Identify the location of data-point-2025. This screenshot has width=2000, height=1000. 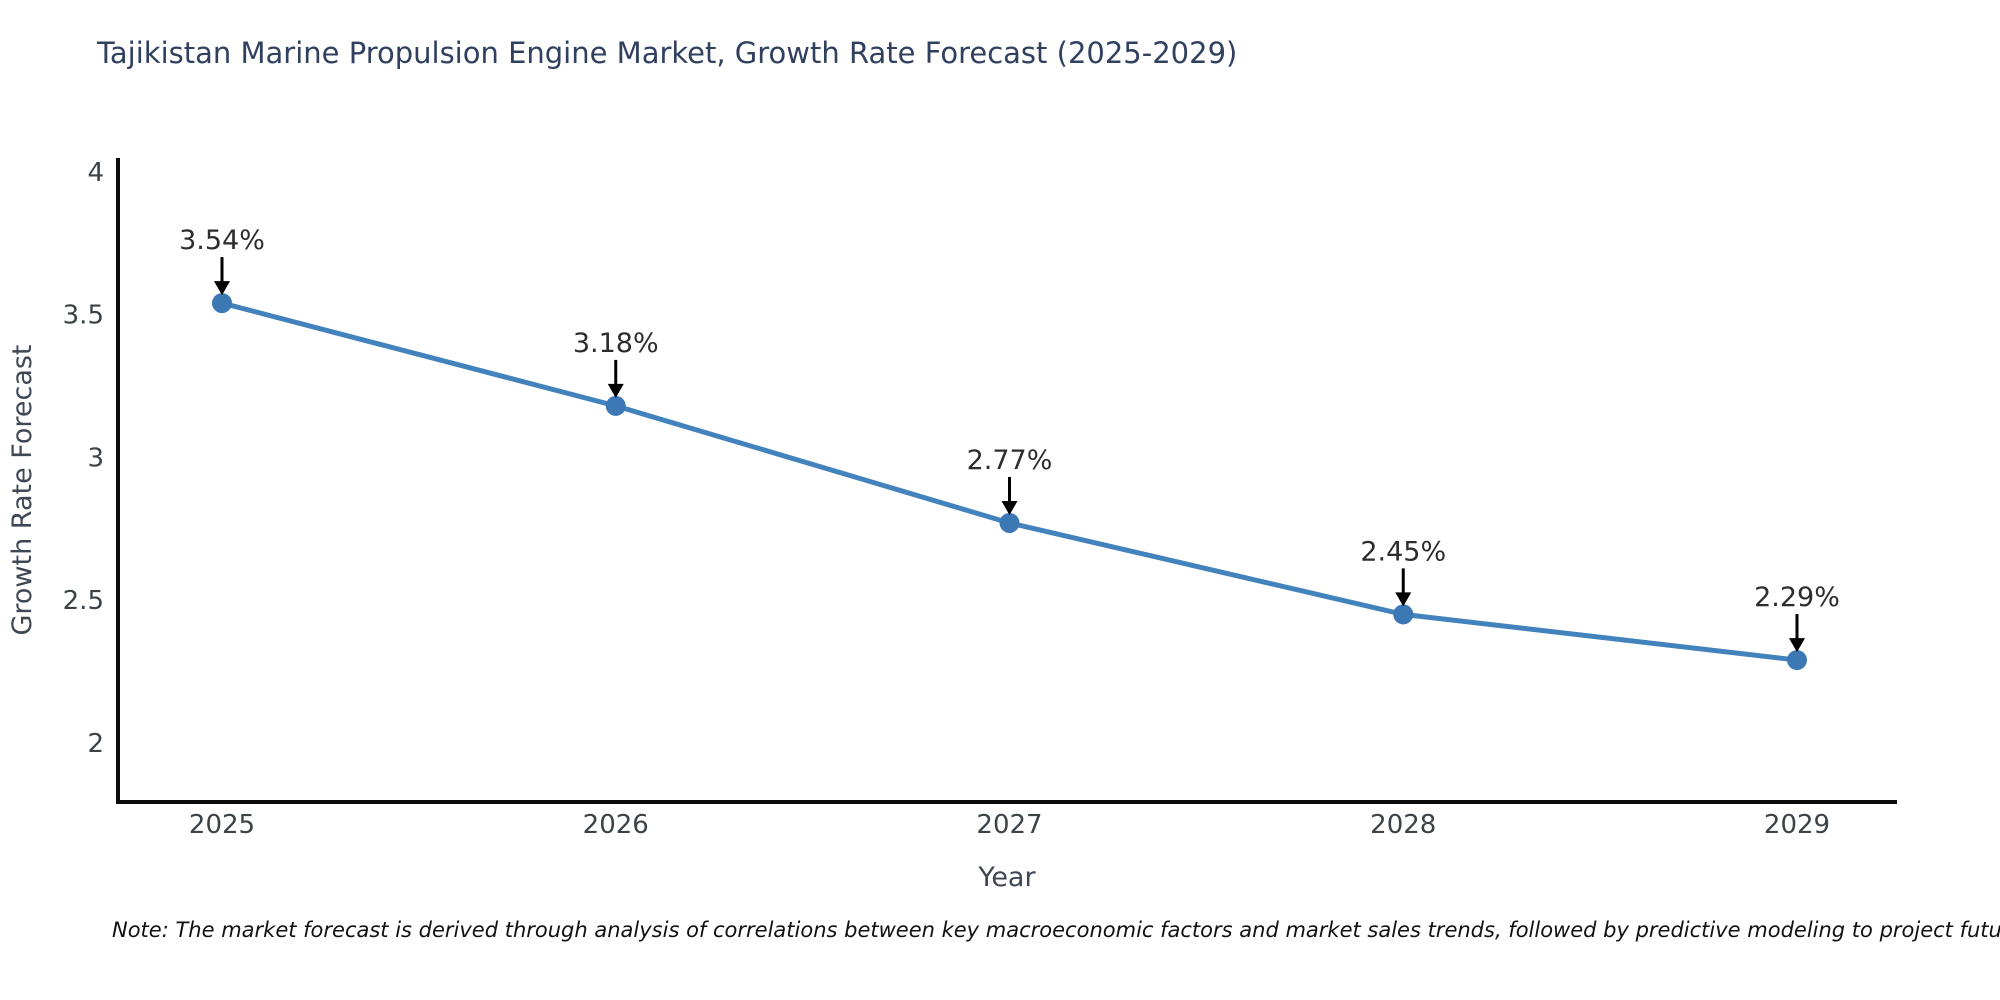
(222, 303).